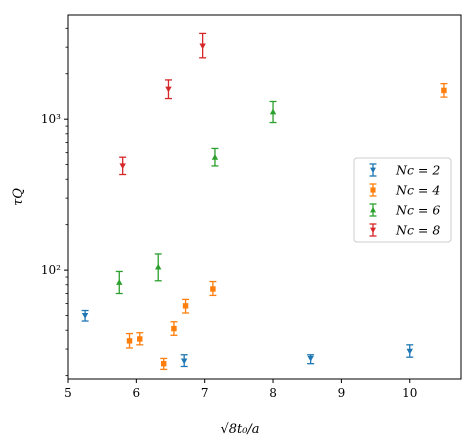 Image resolution: width=474 pixels, height=448 pixels. What do you see at coordinates (68, 393) in the screenshot?
I see `x-tick-label: 5` at bounding box center [68, 393].